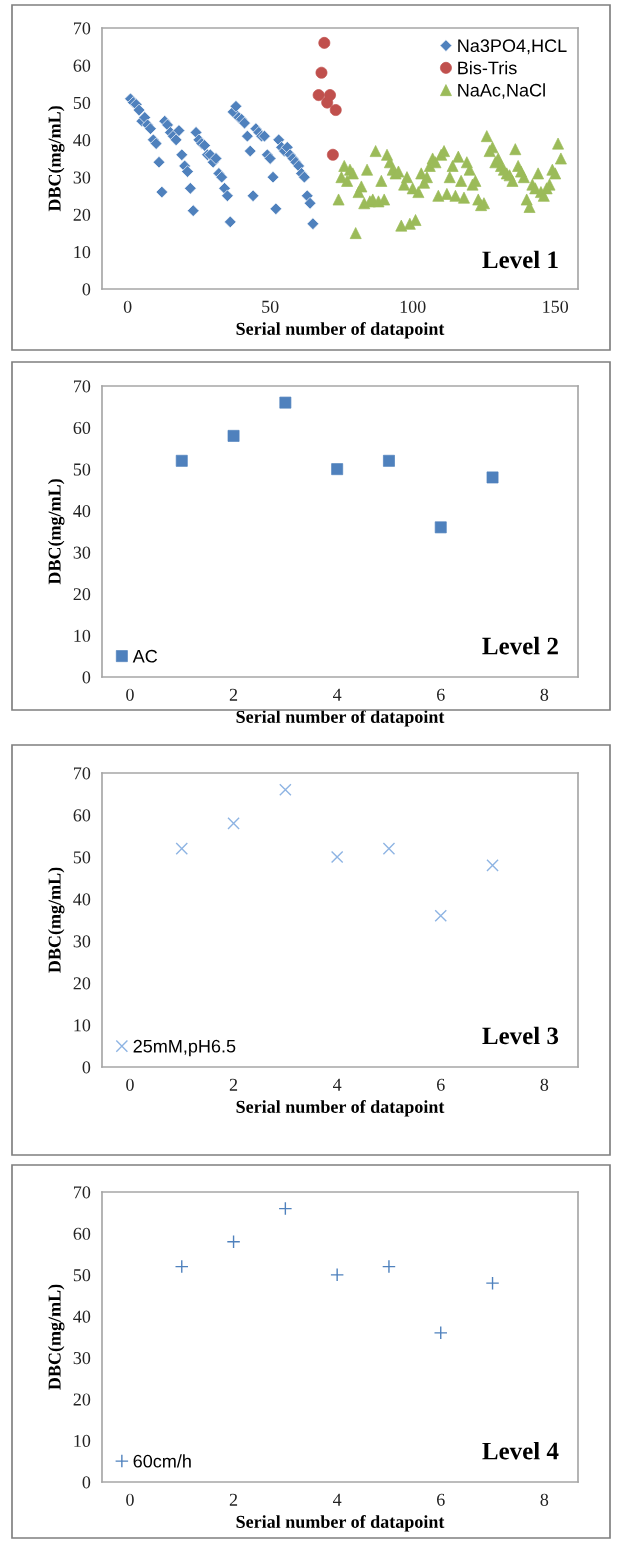  What do you see at coordinates (184, 1048) in the screenshot?
I see `legend-label: 25mM,pH6.5` at bounding box center [184, 1048].